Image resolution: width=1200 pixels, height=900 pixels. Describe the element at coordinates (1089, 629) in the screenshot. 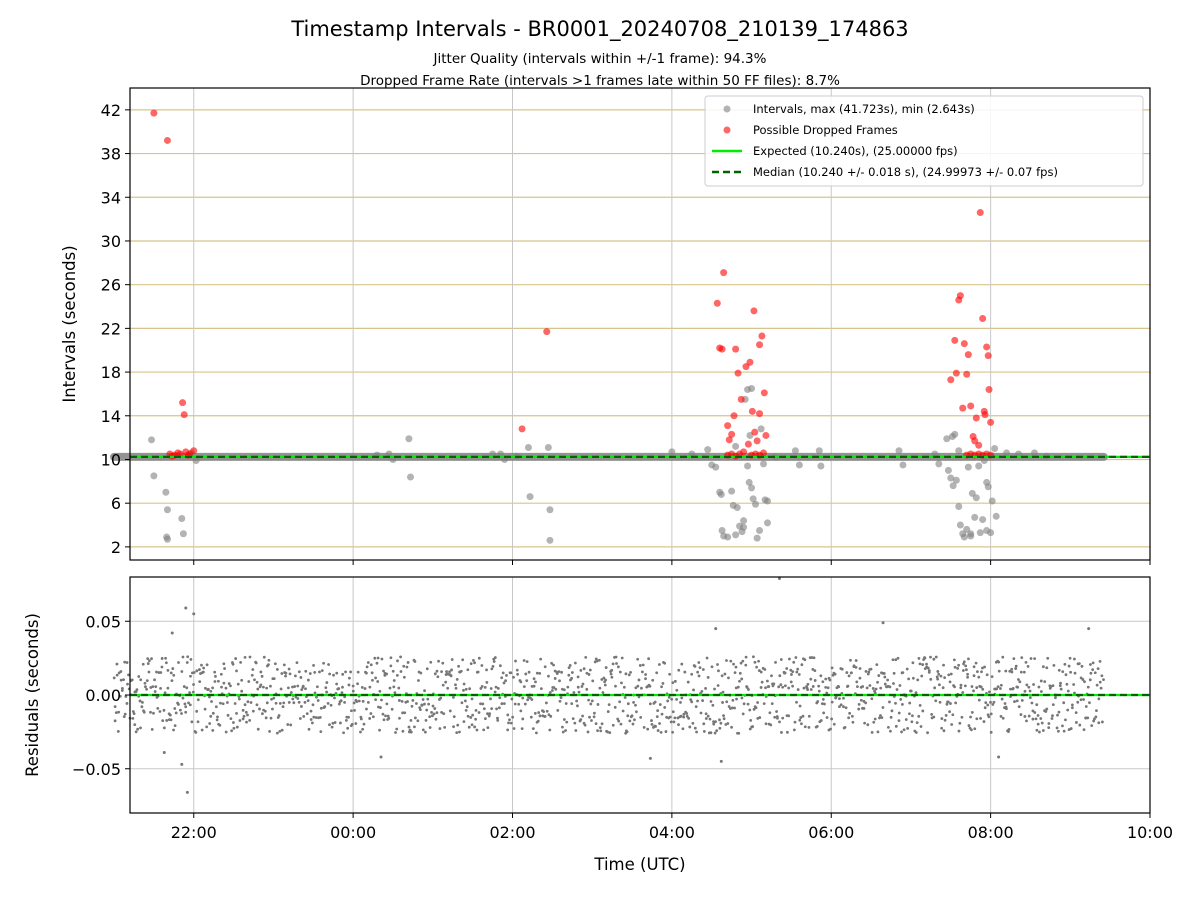

I see `residual-outlier-point` at that location.